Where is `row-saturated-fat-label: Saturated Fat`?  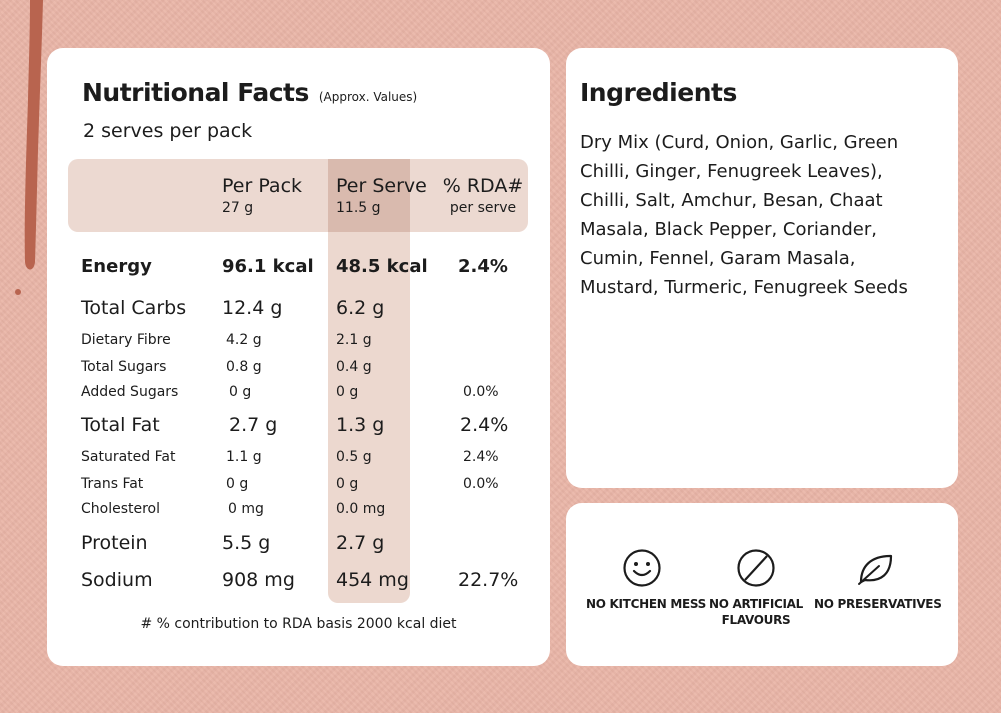 row-saturated-fat-label: Saturated Fat is located at coordinates (128, 457).